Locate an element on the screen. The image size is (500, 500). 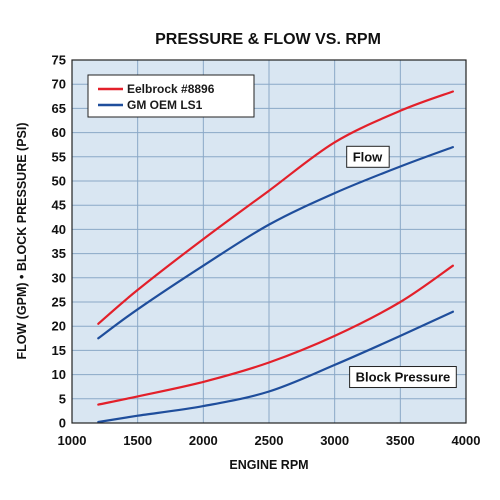
y-tick-label: 30 is located at coordinates (59, 277).